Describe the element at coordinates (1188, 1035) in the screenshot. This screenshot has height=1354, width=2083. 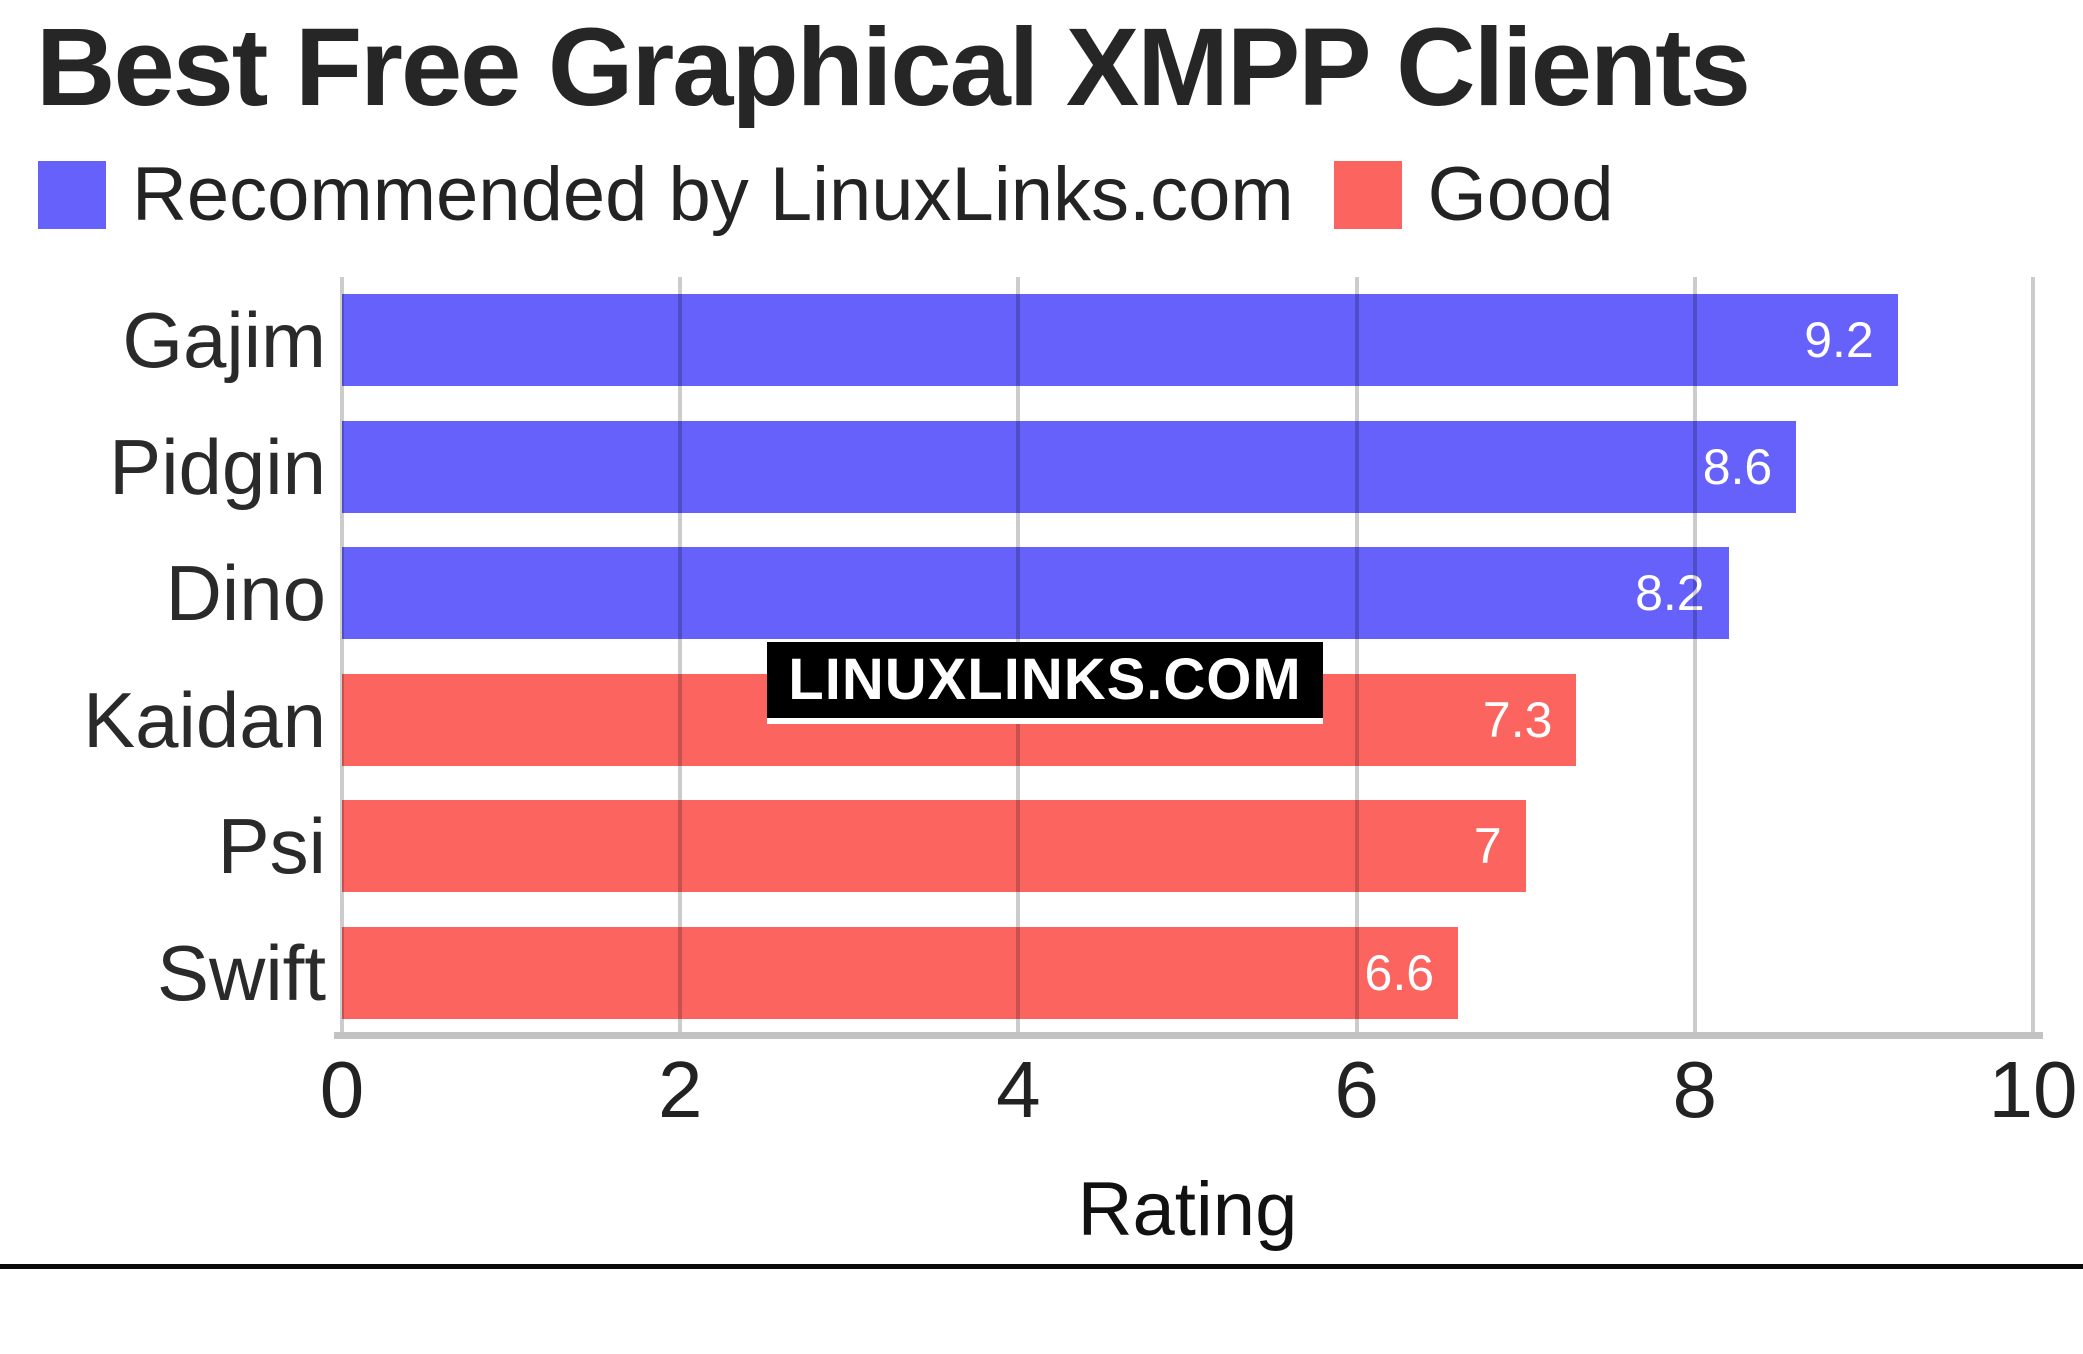
I see `x-axis-line` at that location.